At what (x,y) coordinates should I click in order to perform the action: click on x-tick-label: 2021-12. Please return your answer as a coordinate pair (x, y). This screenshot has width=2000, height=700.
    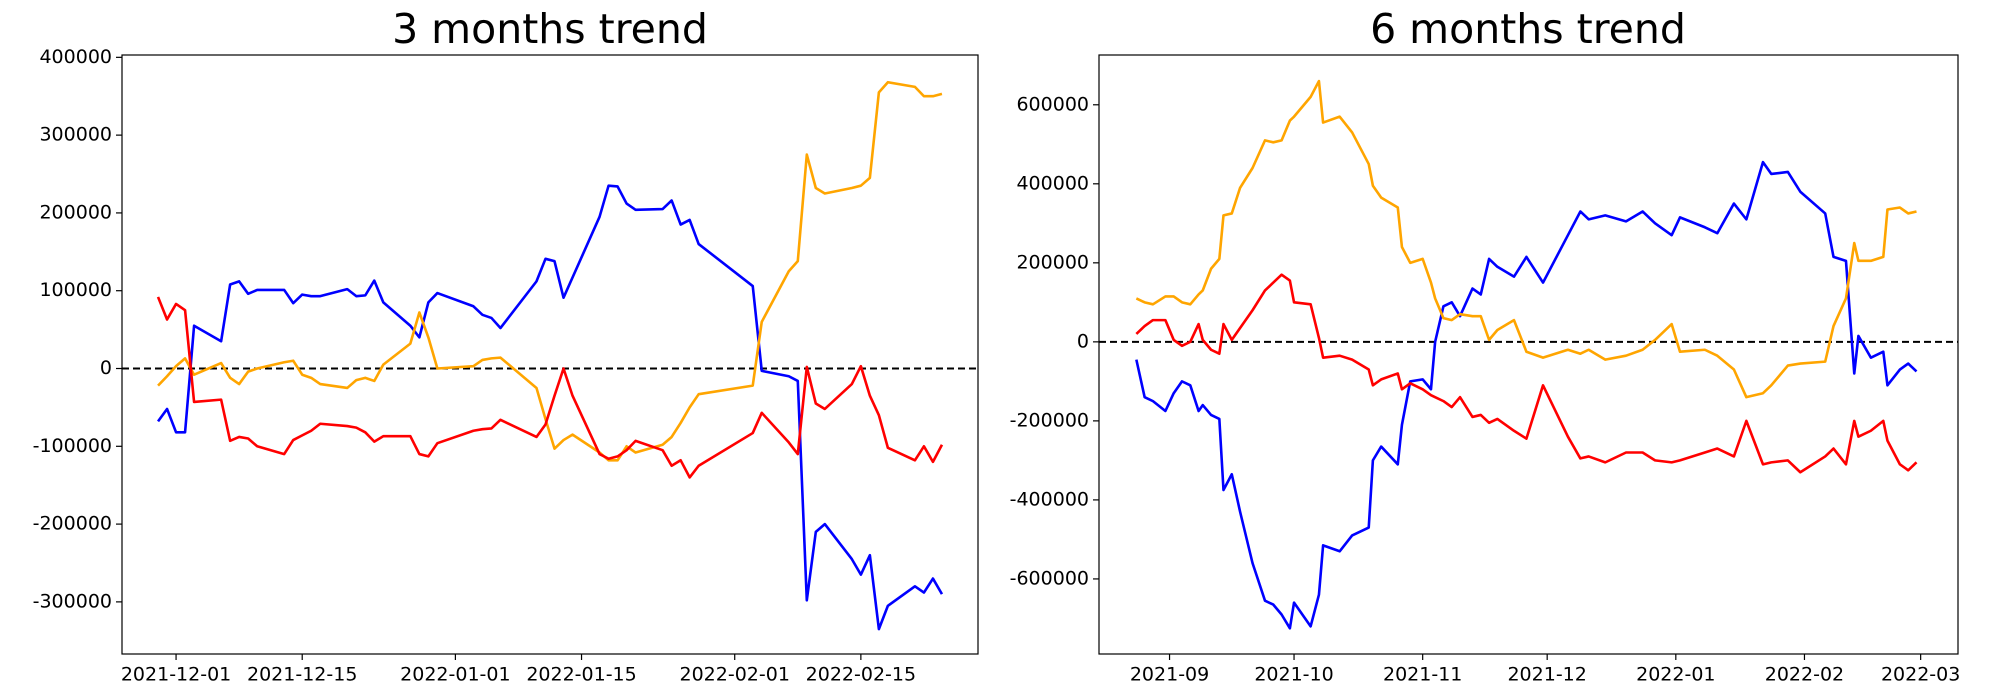
    Looking at the image, I should click on (1546, 675).